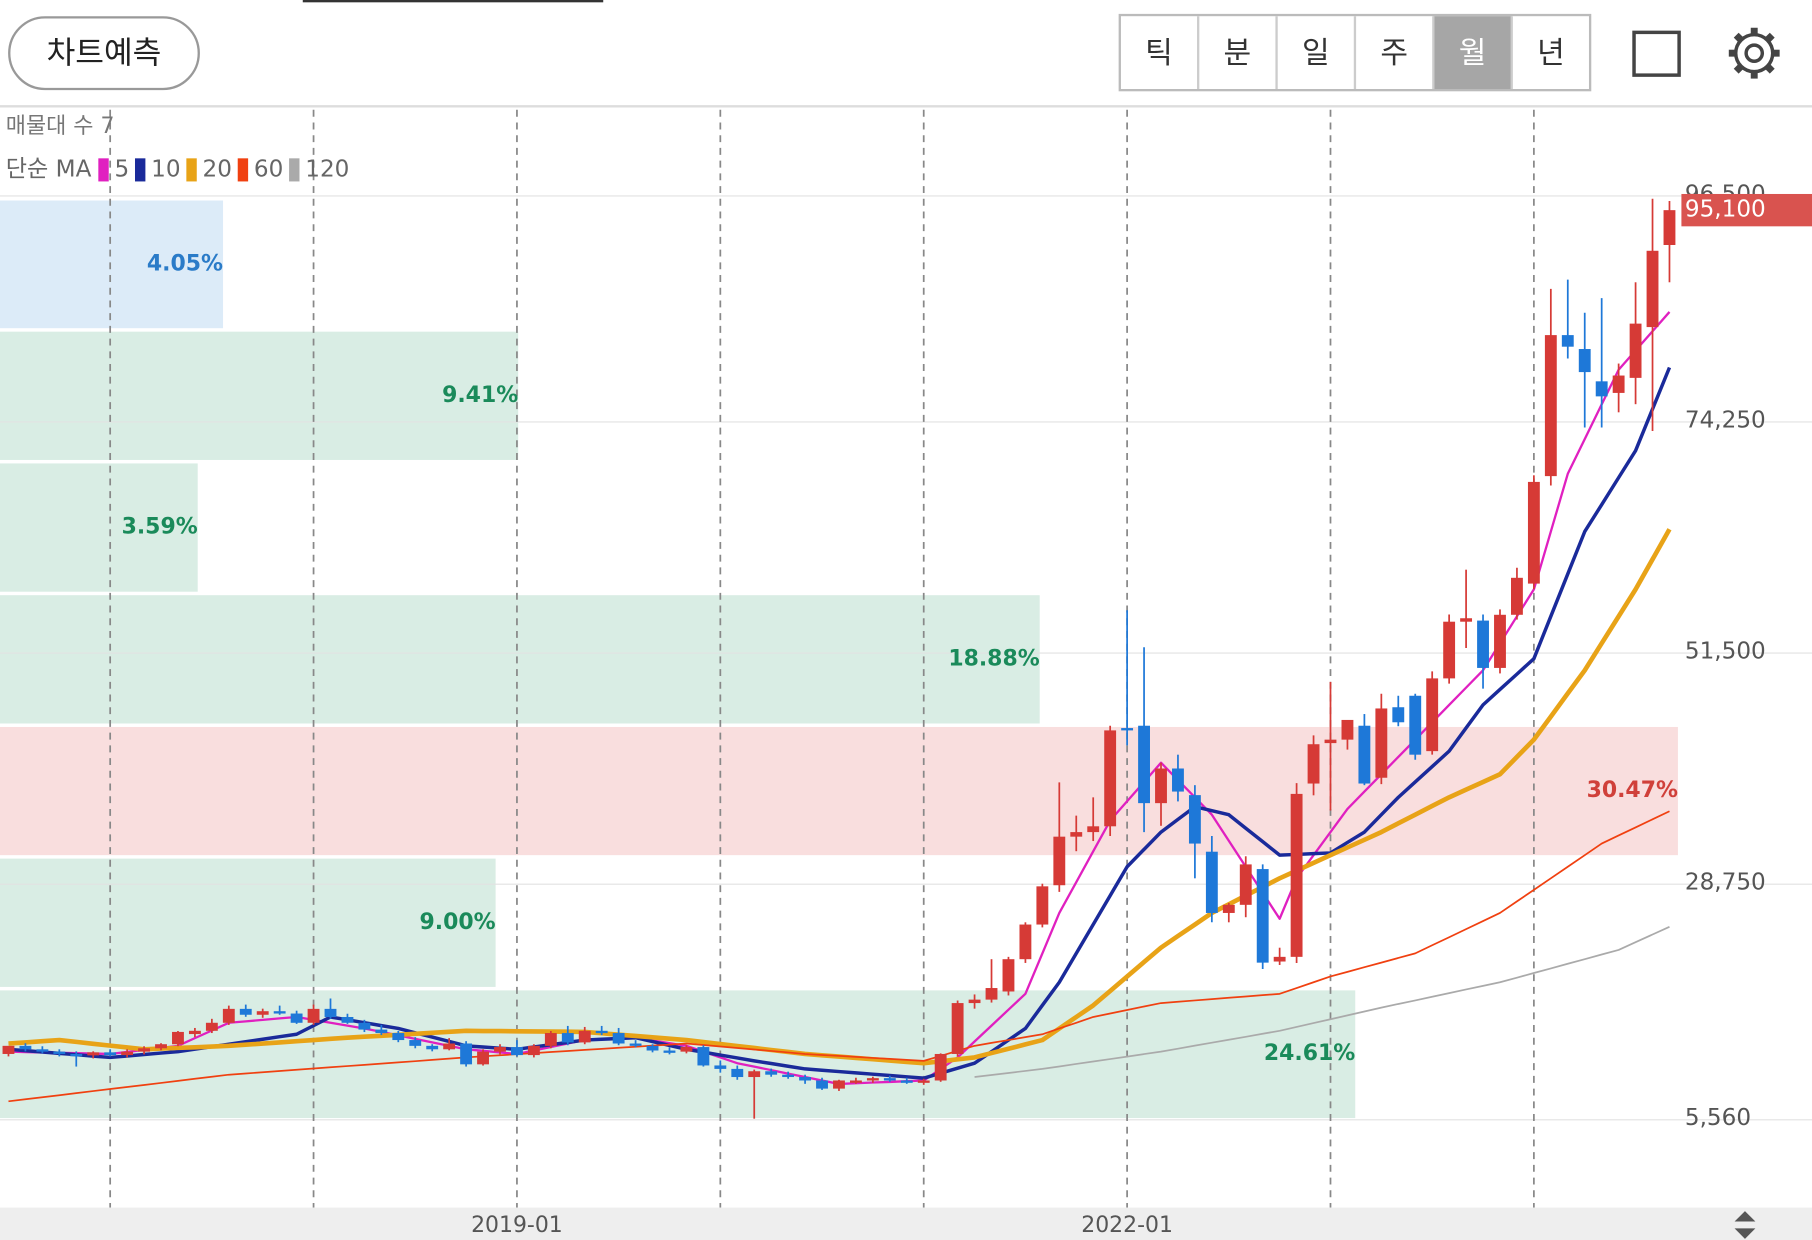 This screenshot has height=1240, width=1812. Describe the element at coordinates (1551, 53) in the screenshot. I see `tab-label: 년` at that location.